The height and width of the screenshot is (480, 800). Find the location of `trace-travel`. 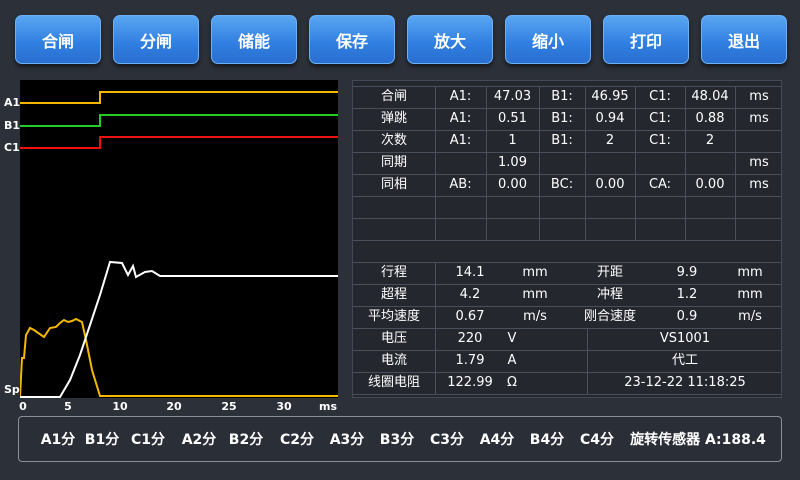

trace-travel is located at coordinates (179, 329).